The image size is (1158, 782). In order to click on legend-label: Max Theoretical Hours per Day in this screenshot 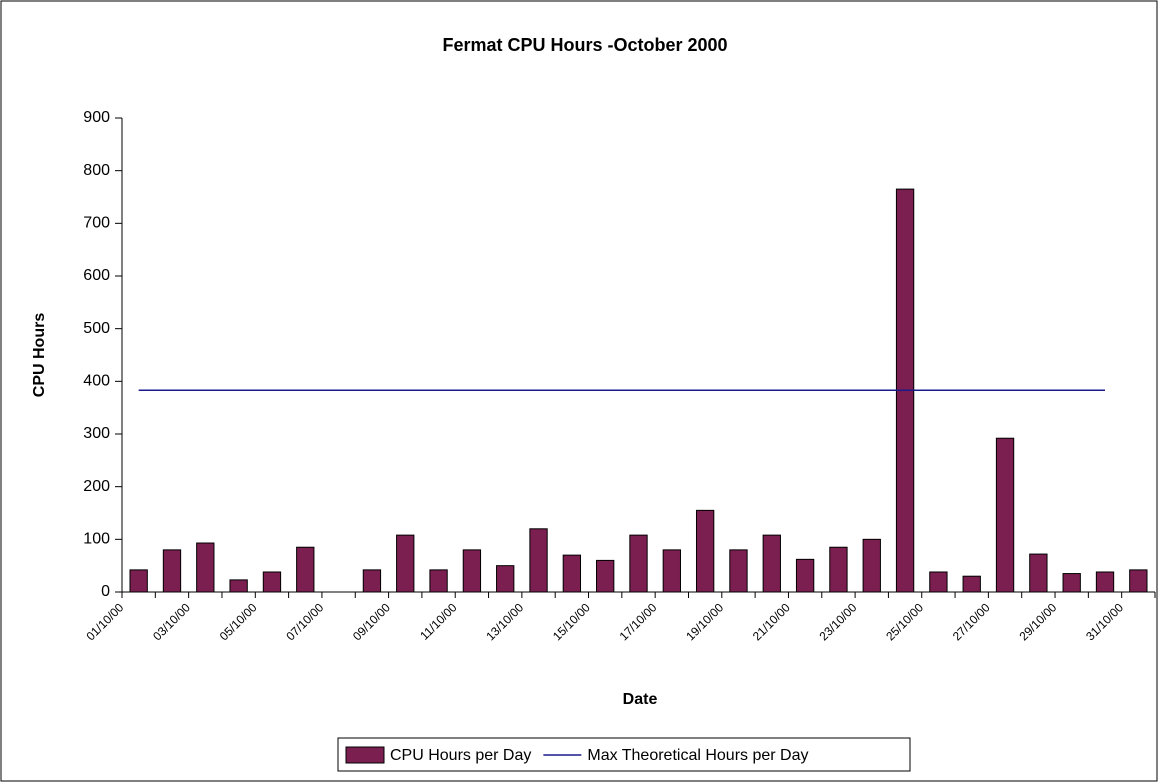, I will do `click(697, 755)`.